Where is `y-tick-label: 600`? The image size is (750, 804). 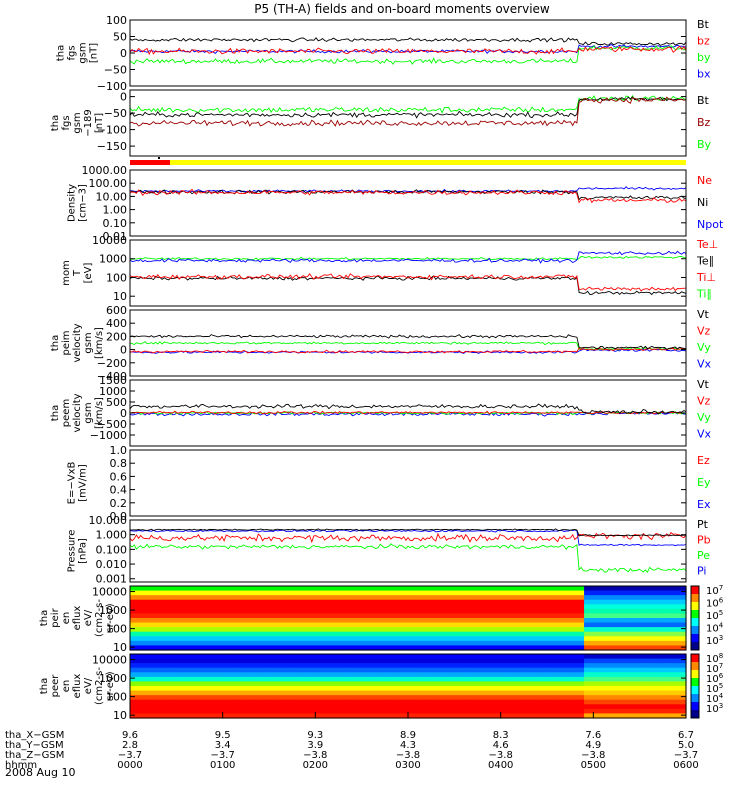
y-tick-label: 600 is located at coordinates (116, 310).